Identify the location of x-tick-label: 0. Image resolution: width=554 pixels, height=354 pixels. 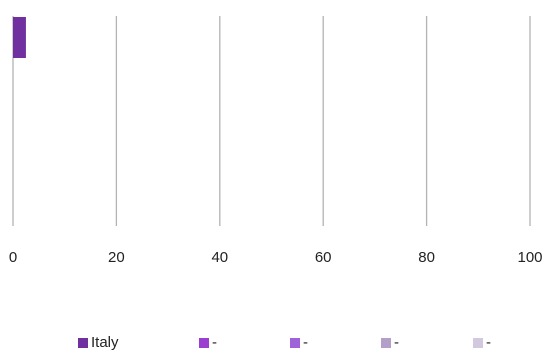
(13, 257).